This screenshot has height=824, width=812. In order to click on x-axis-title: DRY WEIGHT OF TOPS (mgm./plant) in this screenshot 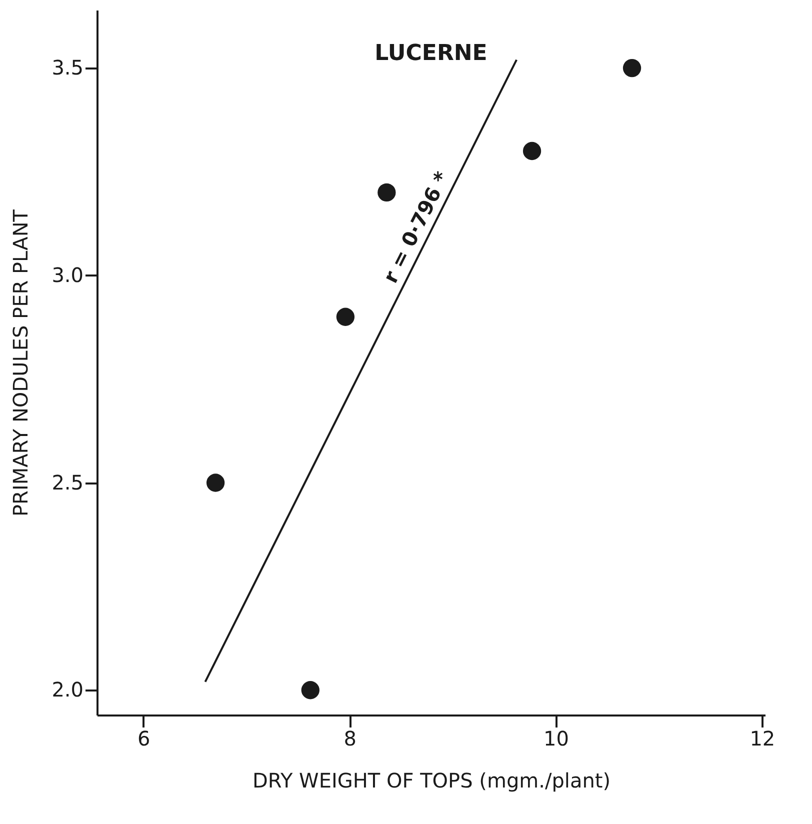, I will do `click(431, 780)`.